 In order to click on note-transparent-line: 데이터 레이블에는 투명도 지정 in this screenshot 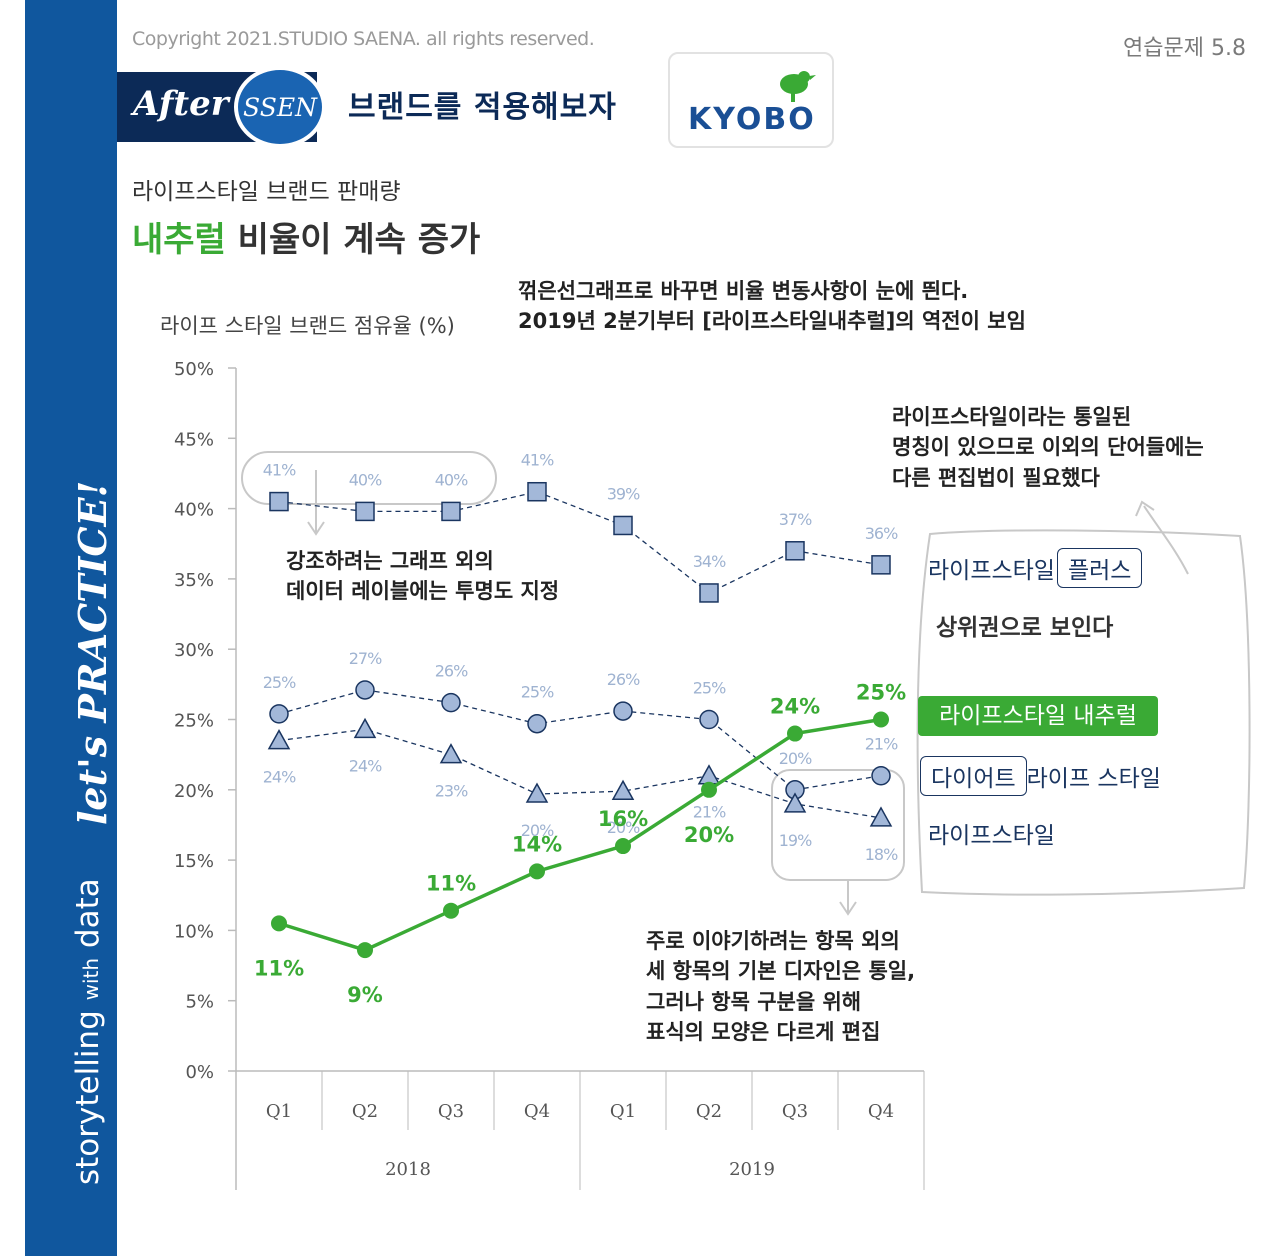, I will do `click(423, 591)`.